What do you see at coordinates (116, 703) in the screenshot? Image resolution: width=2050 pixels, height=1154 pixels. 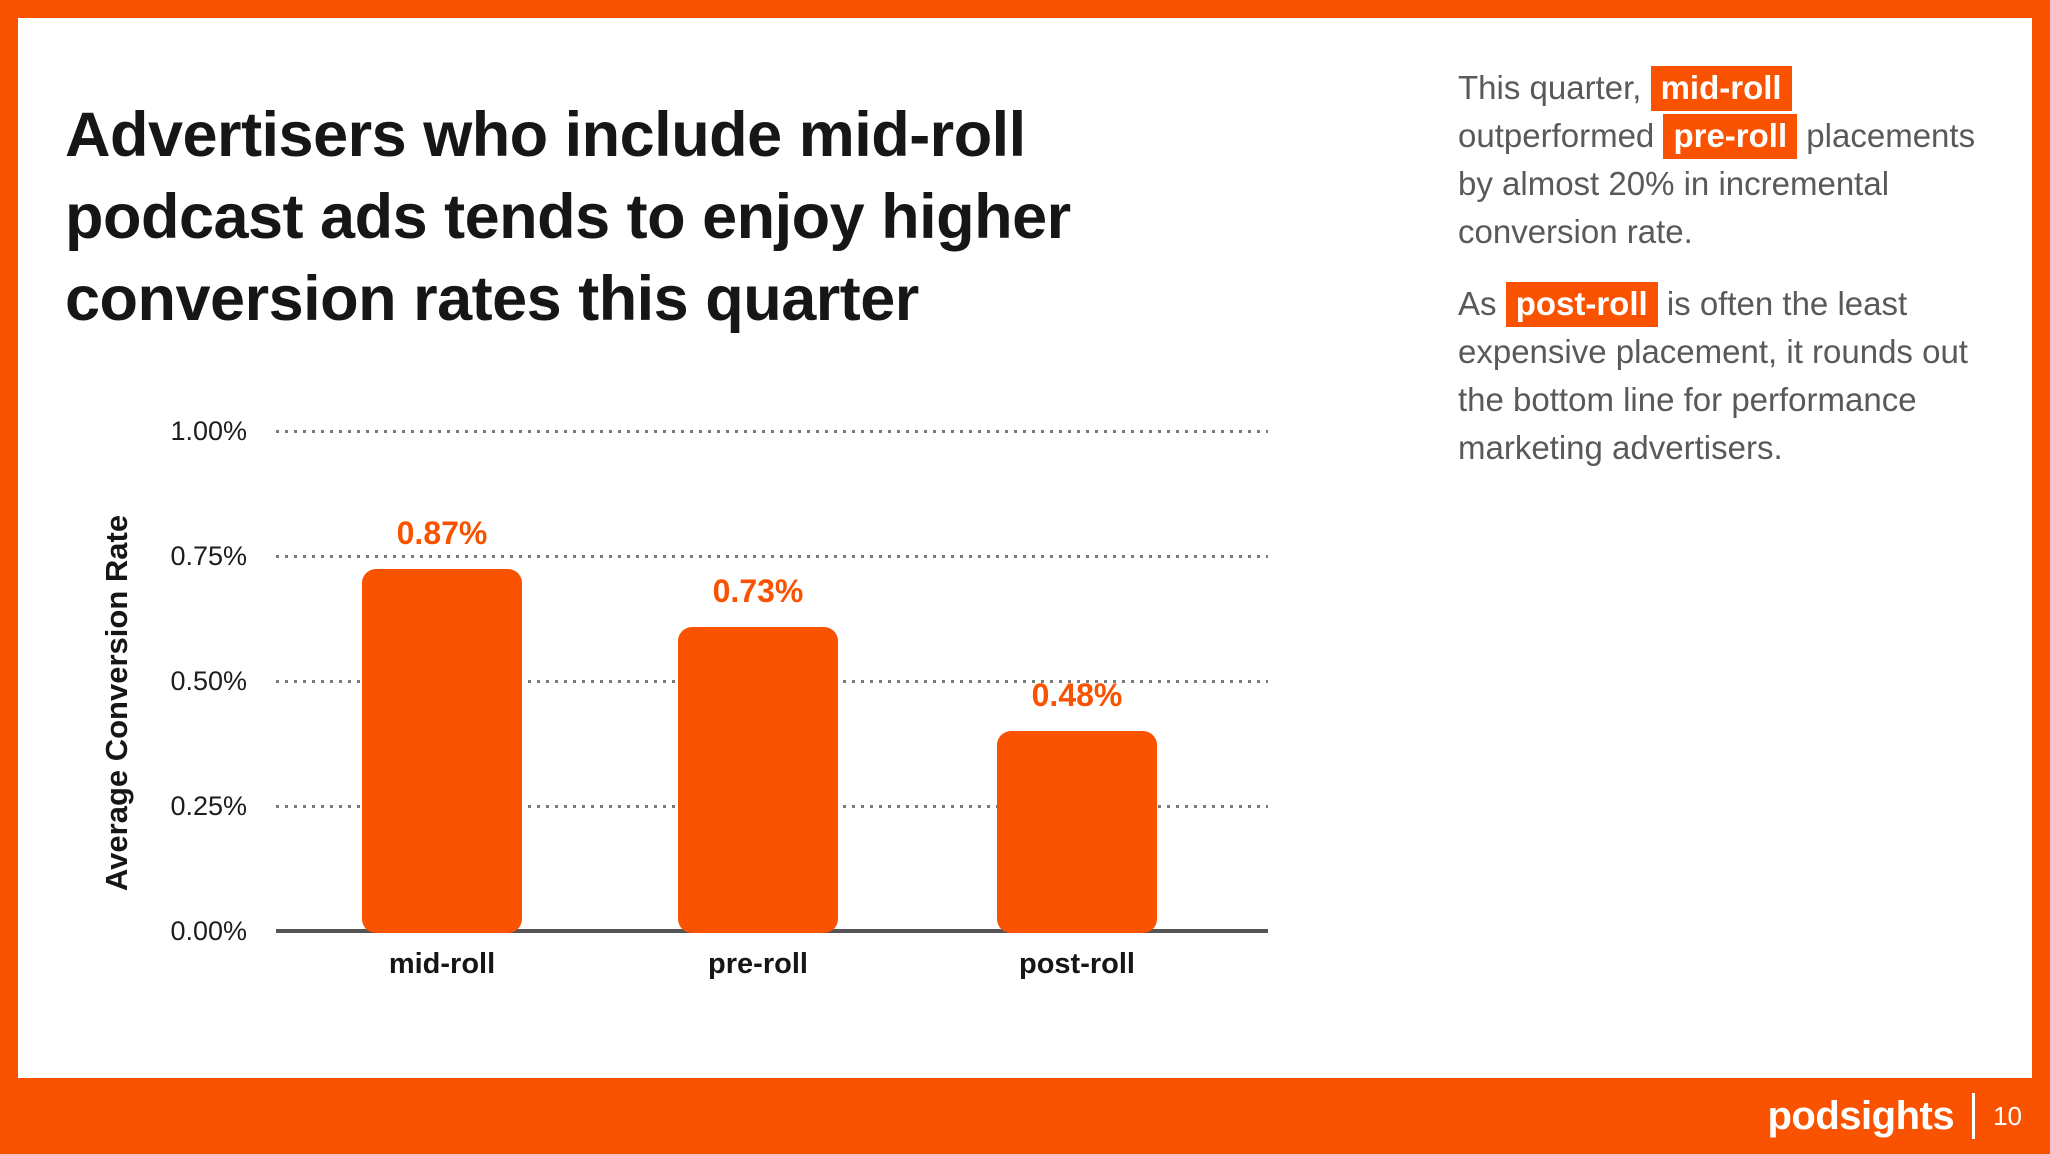 I see `y-axis-title: Average Conversion Rate` at bounding box center [116, 703].